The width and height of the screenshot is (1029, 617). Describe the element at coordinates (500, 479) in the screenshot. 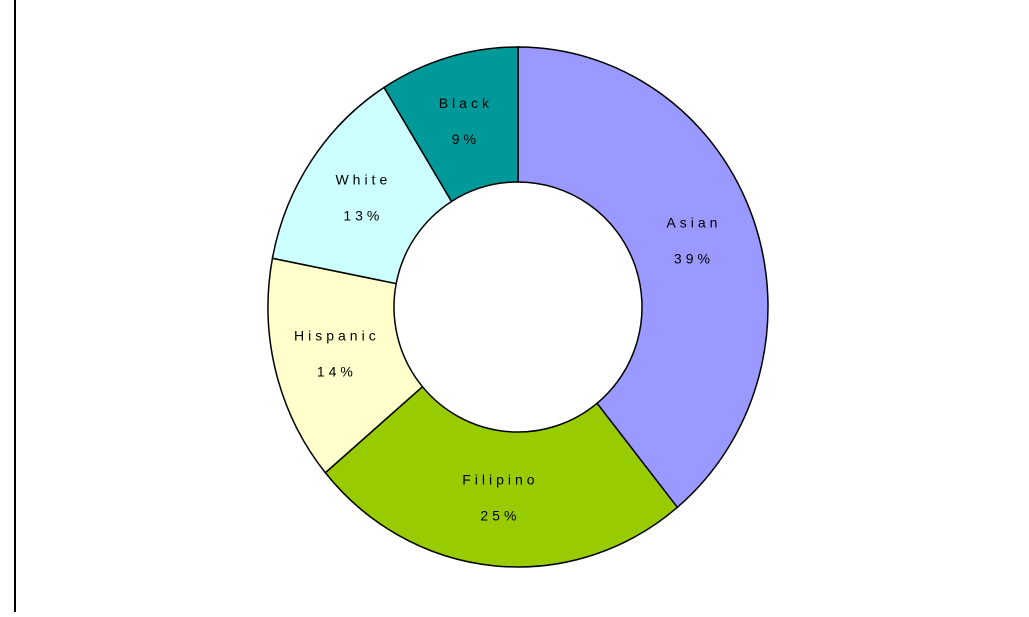

I see `slice-label: Filipino` at that location.